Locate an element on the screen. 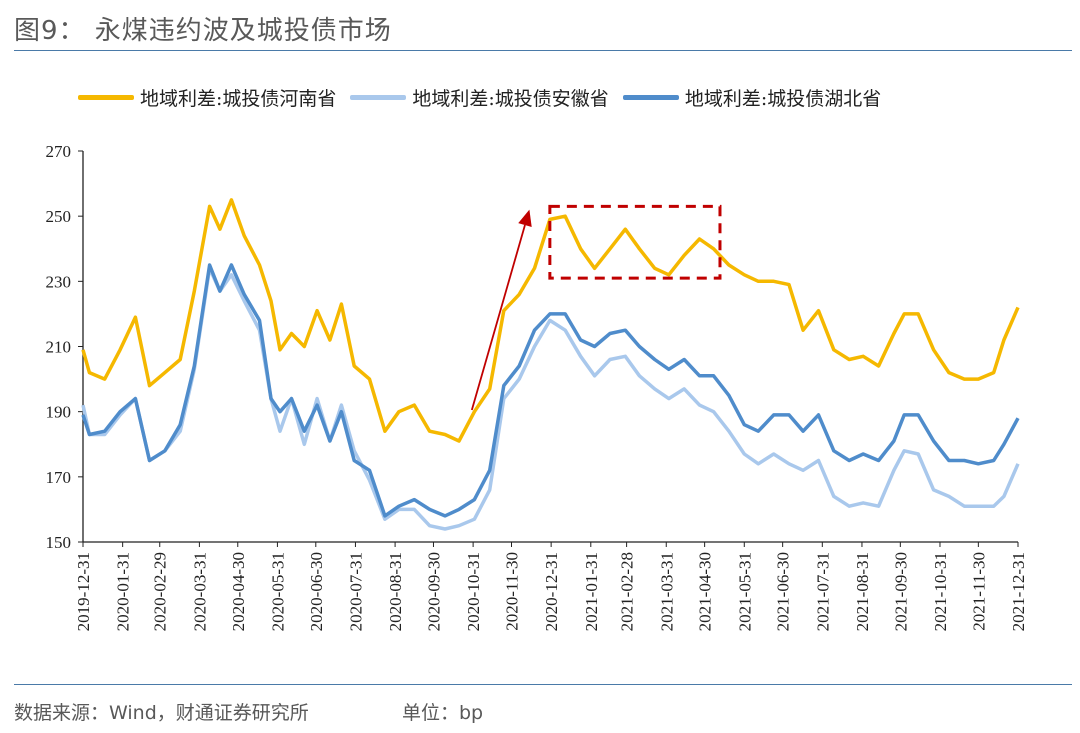 The width and height of the screenshot is (1080, 733). y-tick-label: 210 is located at coordinates (59, 347).